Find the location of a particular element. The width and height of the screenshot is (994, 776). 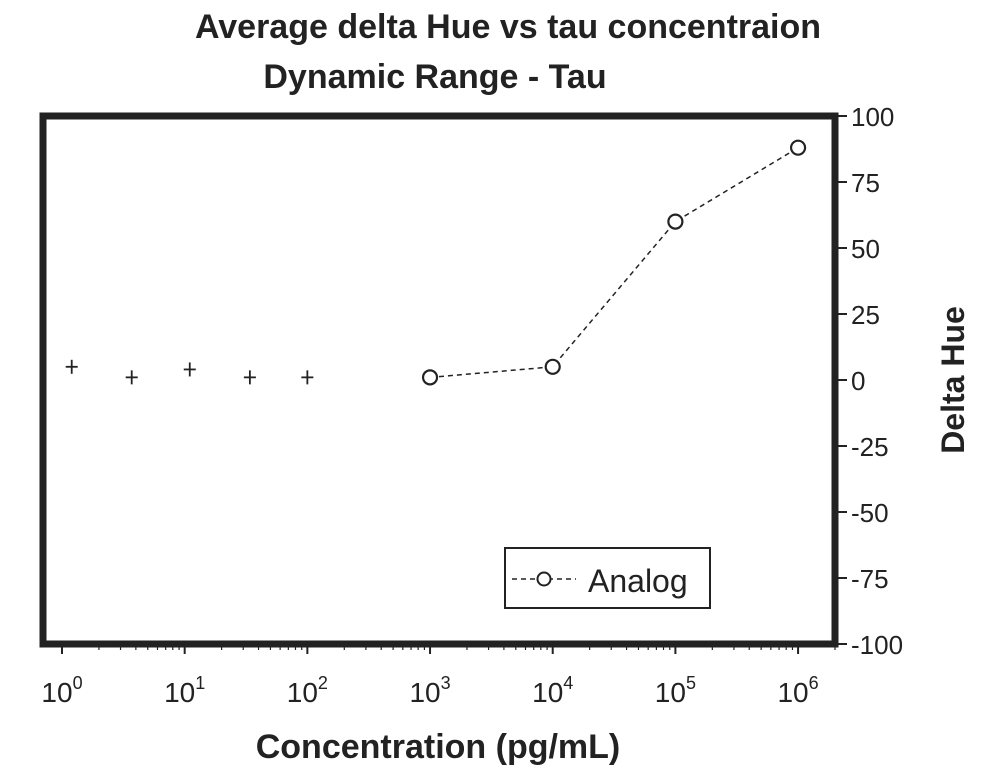

x-tick-label: 10¹ is located at coordinates (184, 690).